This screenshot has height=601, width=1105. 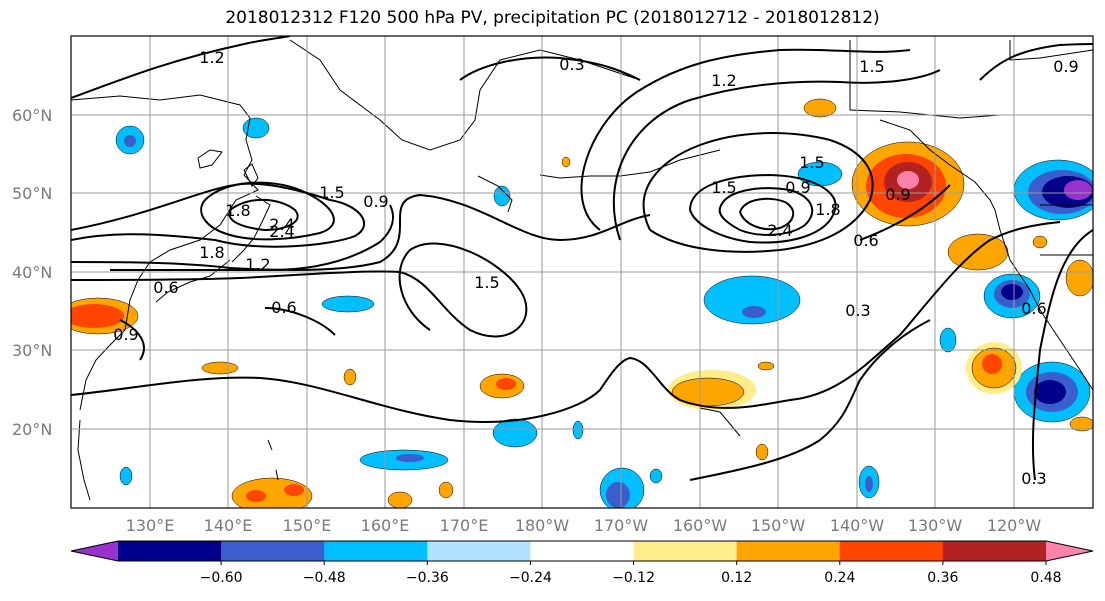 I want to click on colorbar-extend-max, so click(x=1069, y=551).